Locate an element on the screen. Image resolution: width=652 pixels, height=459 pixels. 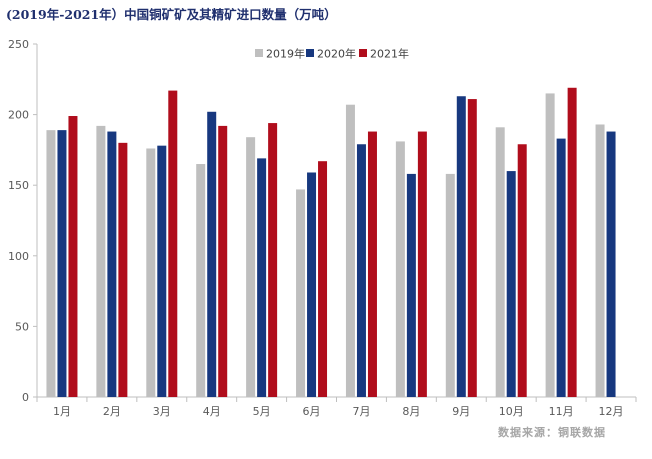
bar-2019年-8月 is located at coordinates (400, 269).